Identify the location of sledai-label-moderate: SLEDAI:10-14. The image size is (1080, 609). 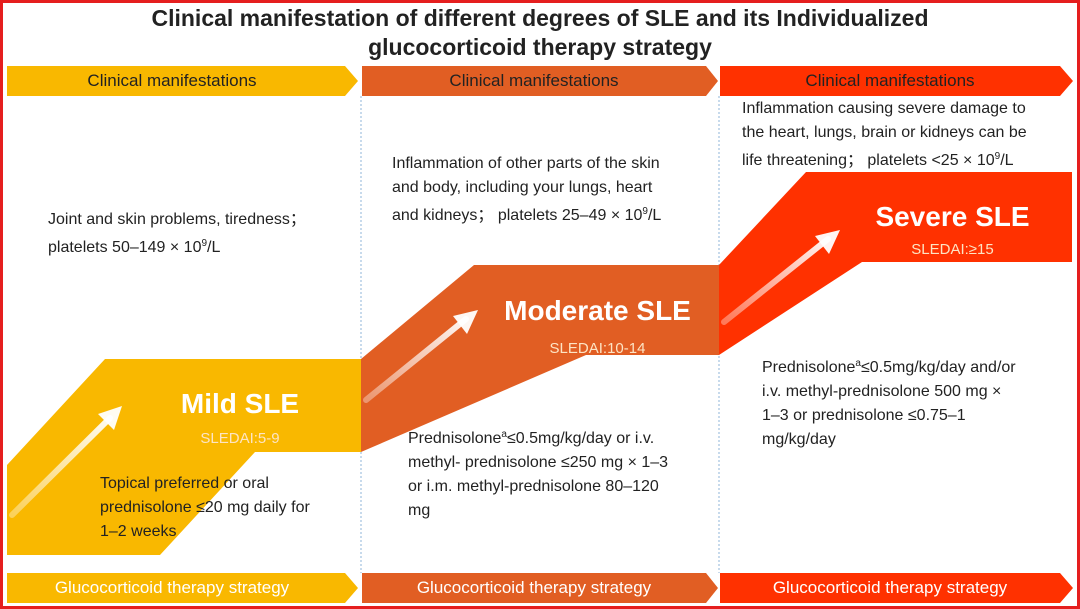
(597, 348).